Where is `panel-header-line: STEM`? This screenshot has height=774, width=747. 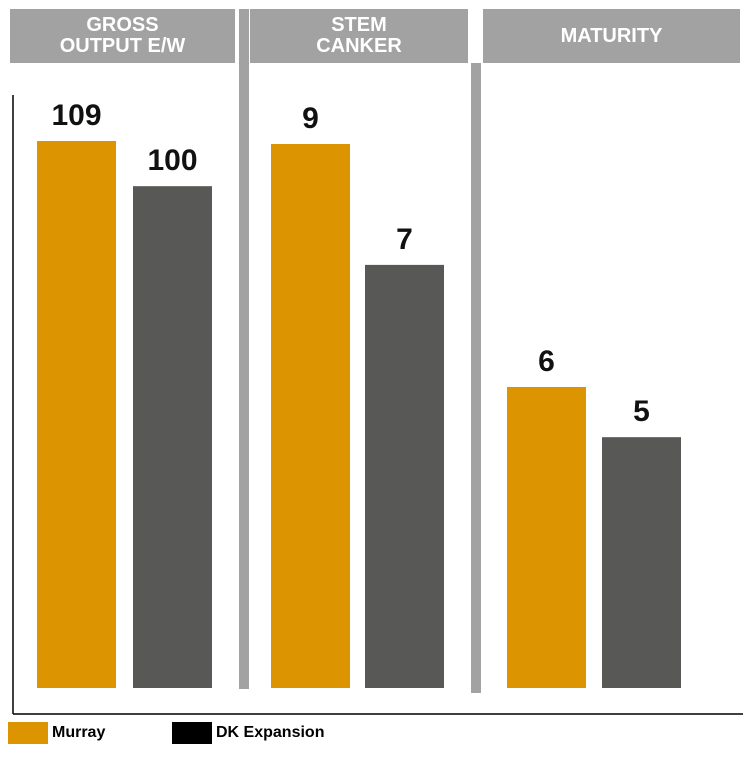
panel-header-line: STEM is located at coordinates (359, 25).